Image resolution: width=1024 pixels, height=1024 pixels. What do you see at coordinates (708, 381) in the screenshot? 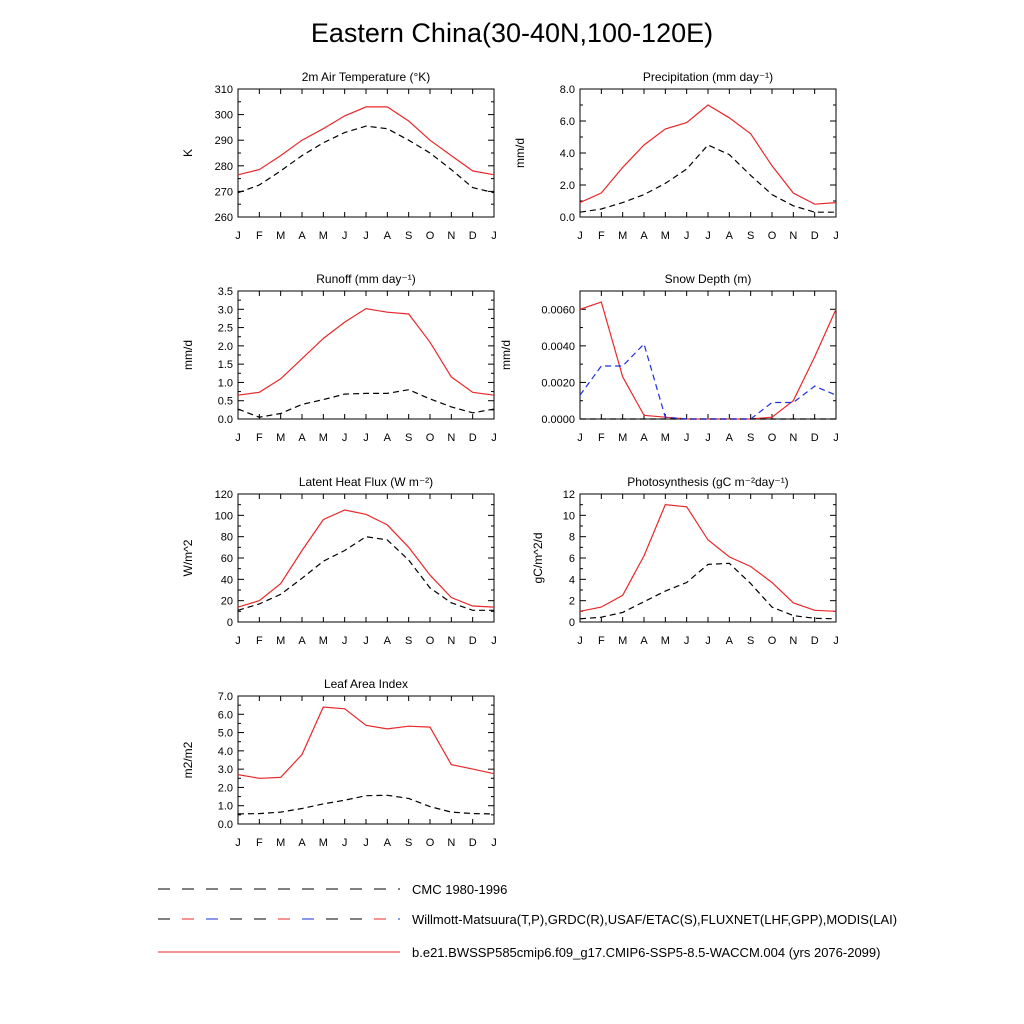
I see `series-line-obs_snow` at bounding box center [708, 381].